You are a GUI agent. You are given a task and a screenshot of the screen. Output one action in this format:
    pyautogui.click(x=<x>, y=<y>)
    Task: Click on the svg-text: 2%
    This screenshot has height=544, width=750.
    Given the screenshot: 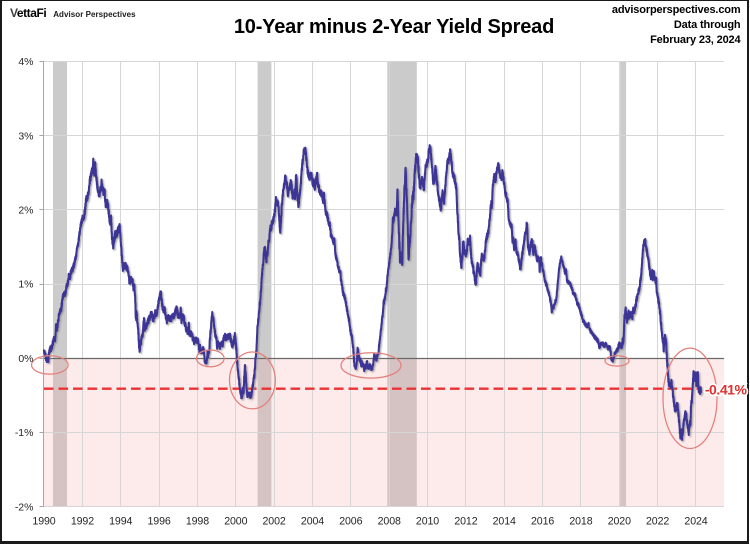 What is the action you would take?
    pyautogui.click(x=25, y=211)
    